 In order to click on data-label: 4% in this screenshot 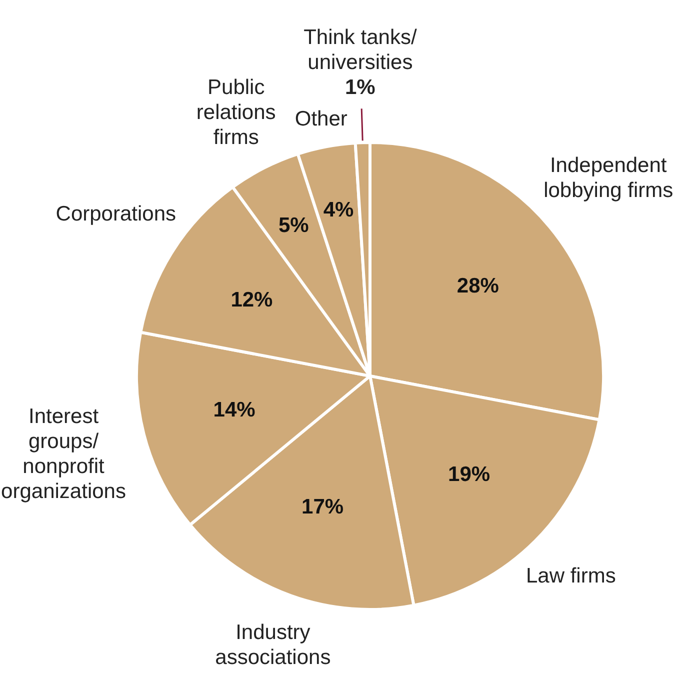, I will do `click(338, 210)`.